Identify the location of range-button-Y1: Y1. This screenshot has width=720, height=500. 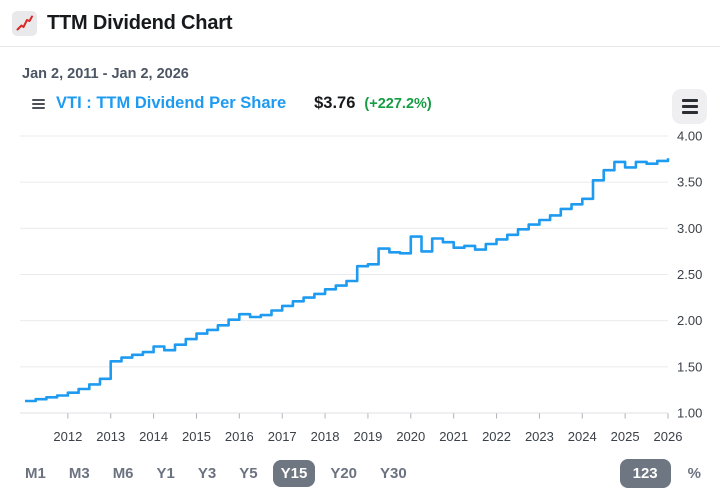
(166, 473).